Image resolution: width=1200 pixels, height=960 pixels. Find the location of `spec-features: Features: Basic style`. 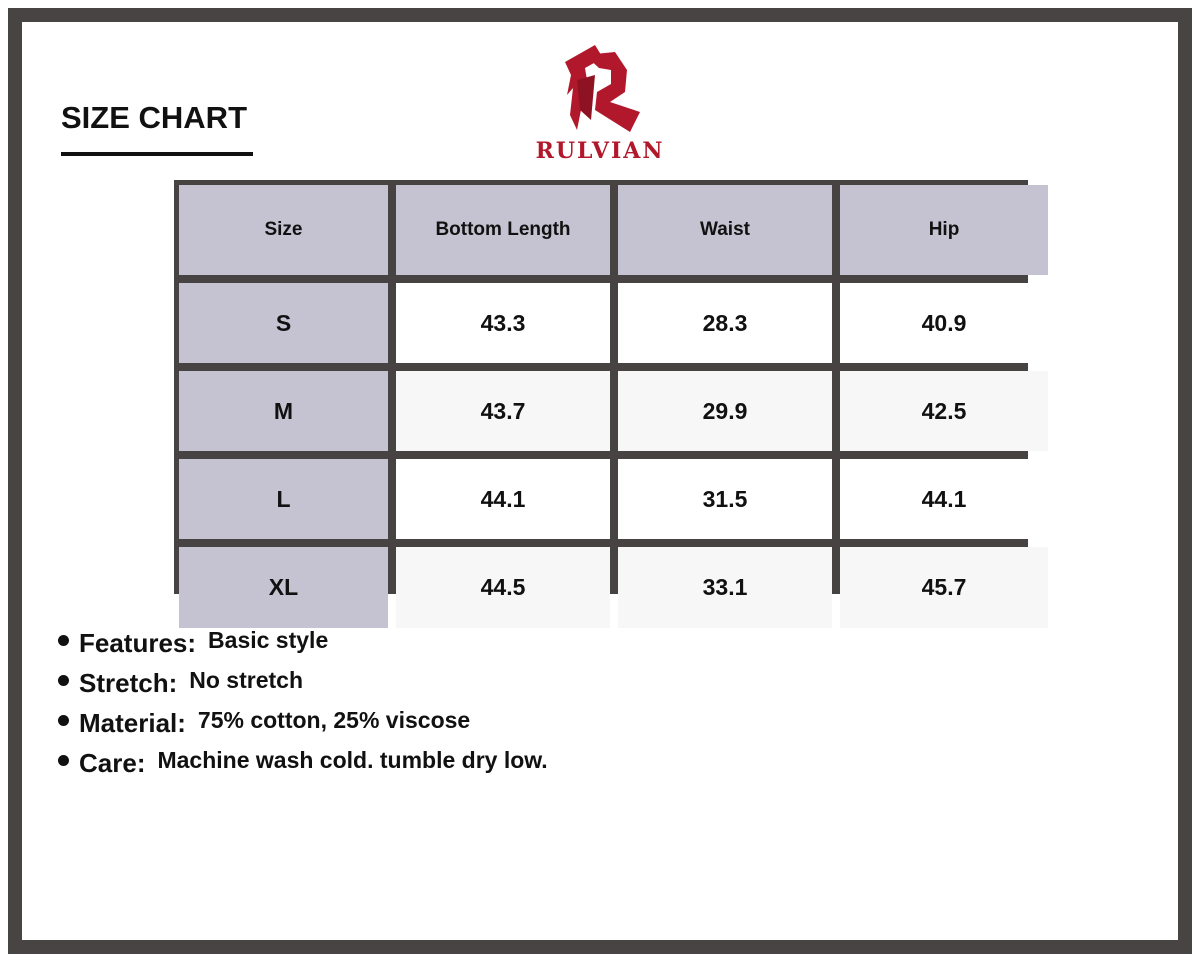

spec-features: Features: Basic style is located at coordinates (303, 647).